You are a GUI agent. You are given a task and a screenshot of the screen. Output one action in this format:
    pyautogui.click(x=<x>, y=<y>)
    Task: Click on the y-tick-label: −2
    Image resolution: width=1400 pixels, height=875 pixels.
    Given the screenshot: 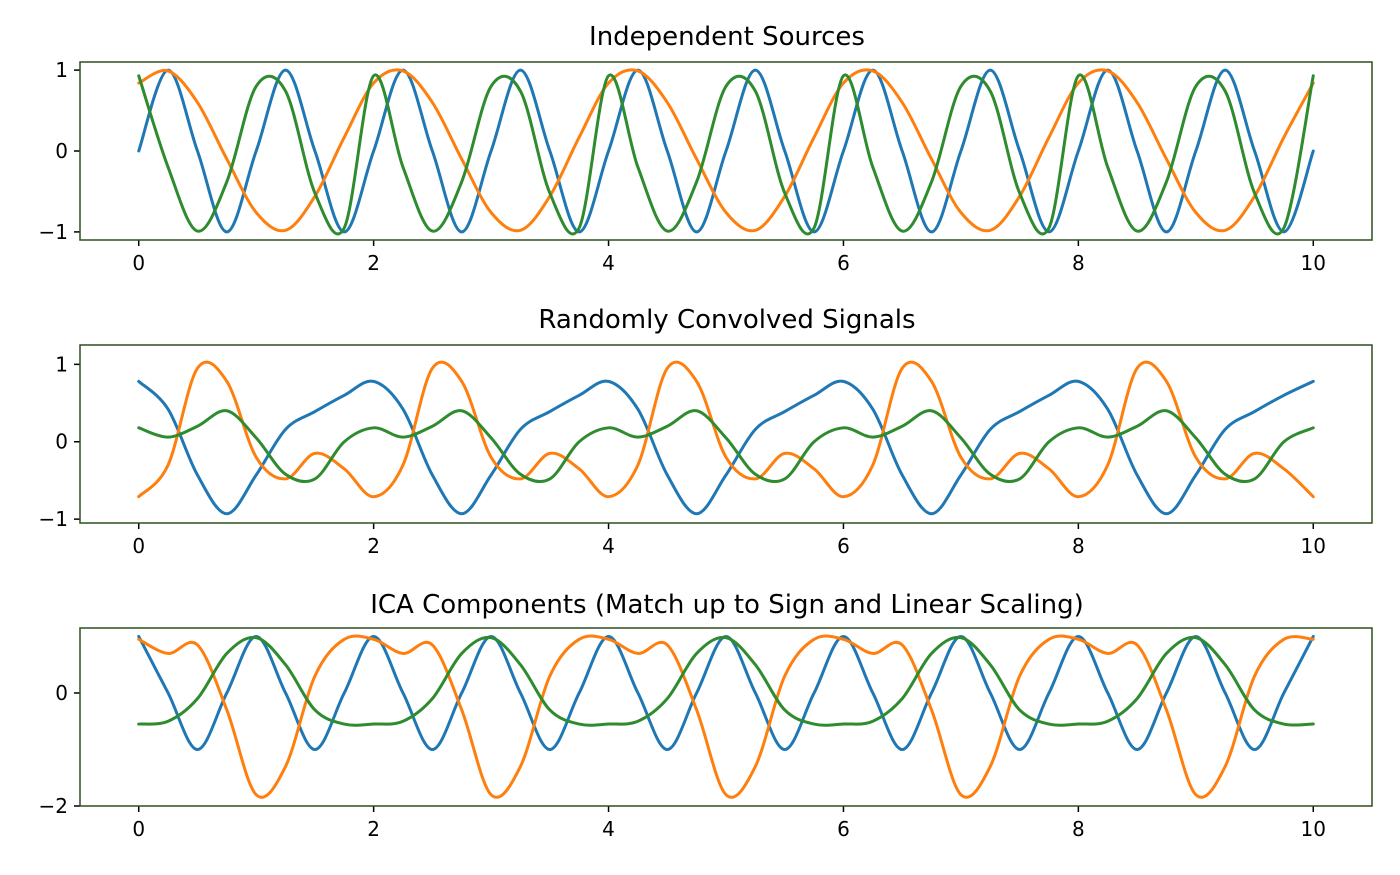 What is the action you would take?
    pyautogui.click(x=53, y=806)
    